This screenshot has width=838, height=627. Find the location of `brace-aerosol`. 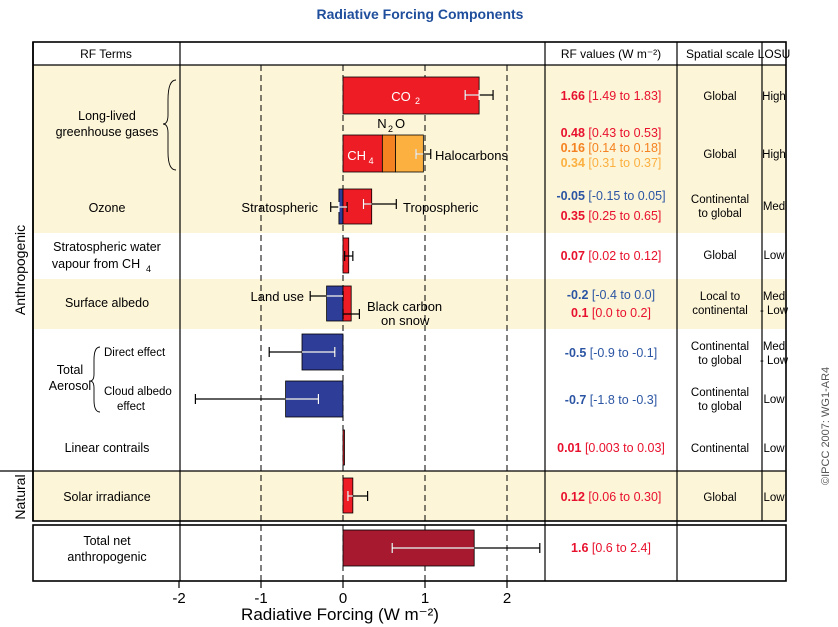

brace-aerosol is located at coordinates (95, 379).